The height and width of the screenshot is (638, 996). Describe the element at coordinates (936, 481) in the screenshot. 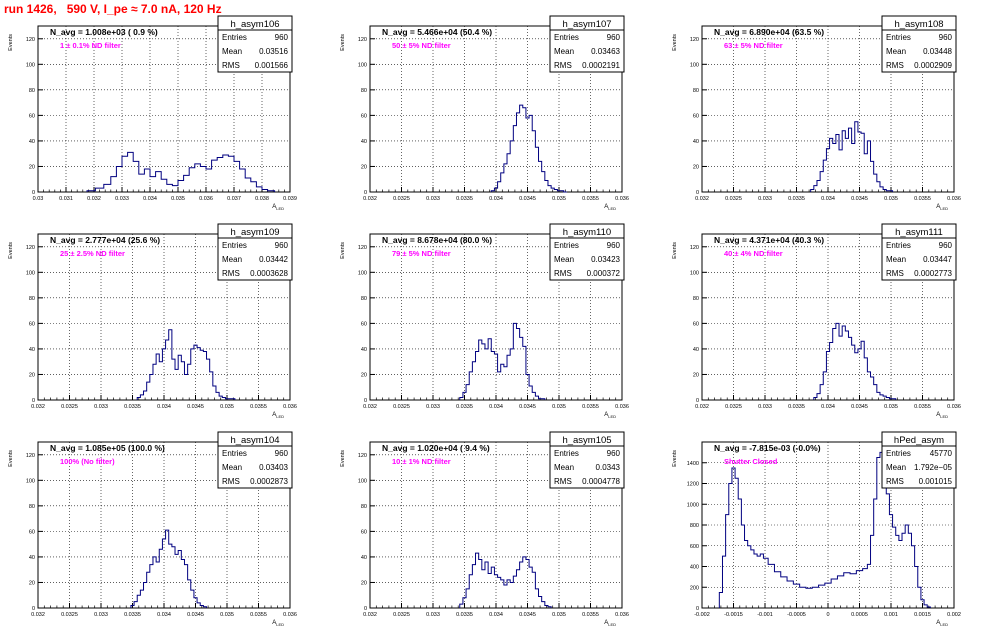

I see `stats-value: 0.001015` at that location.